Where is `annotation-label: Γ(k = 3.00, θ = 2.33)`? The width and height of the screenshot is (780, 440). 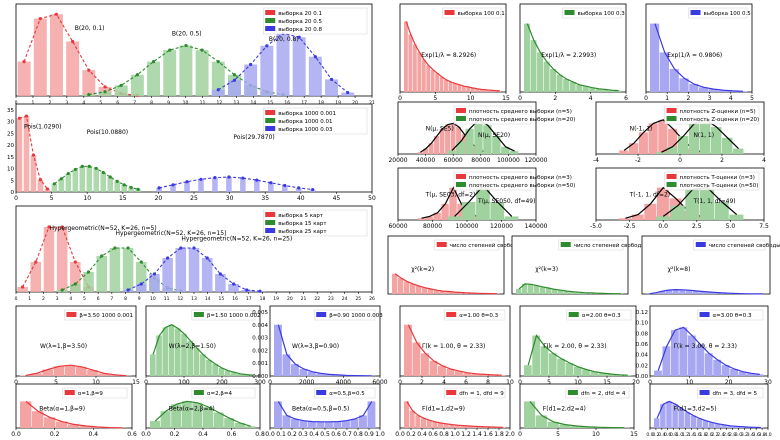 annotation-label: Γ(k = 3.00, θ = 2.33) is located at coordinates (705, 346).